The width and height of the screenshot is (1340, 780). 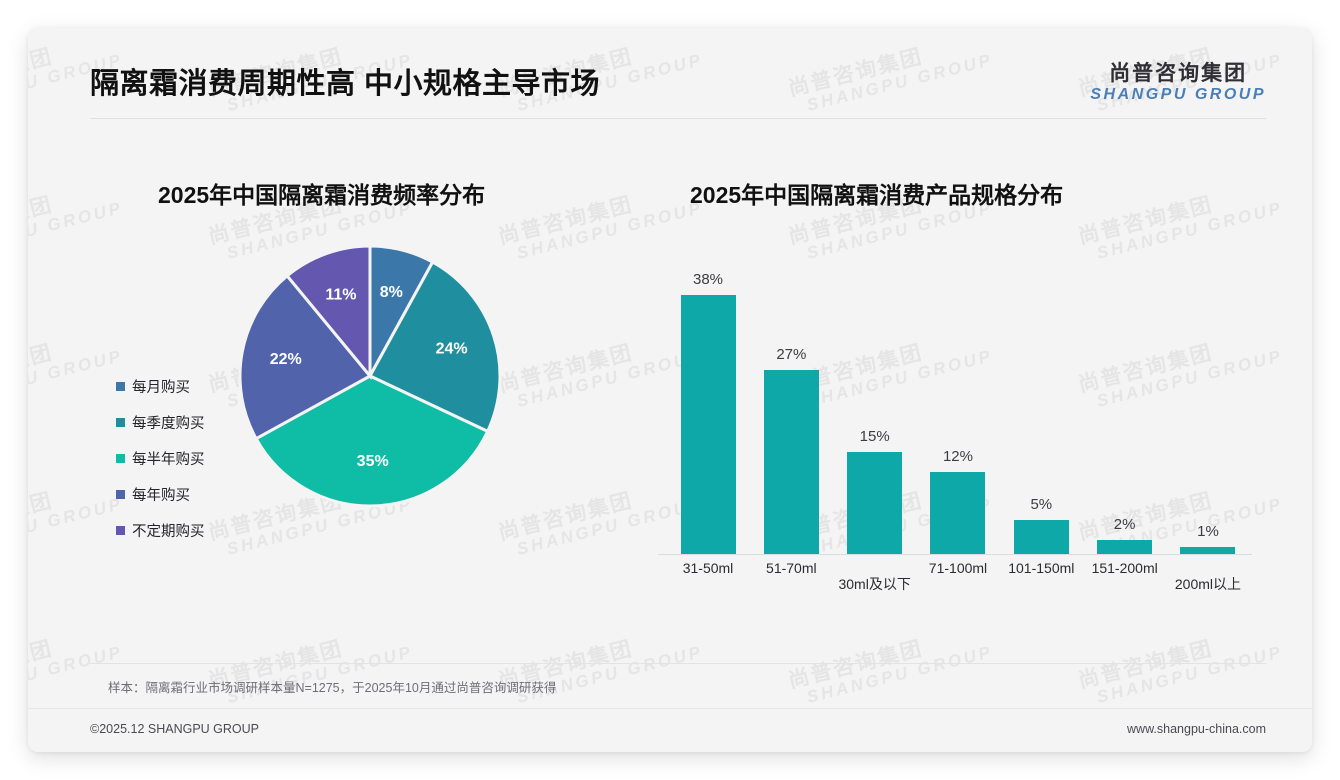 I want to click on bar-category-label: 31-50ml, so click(x=708, y=568).